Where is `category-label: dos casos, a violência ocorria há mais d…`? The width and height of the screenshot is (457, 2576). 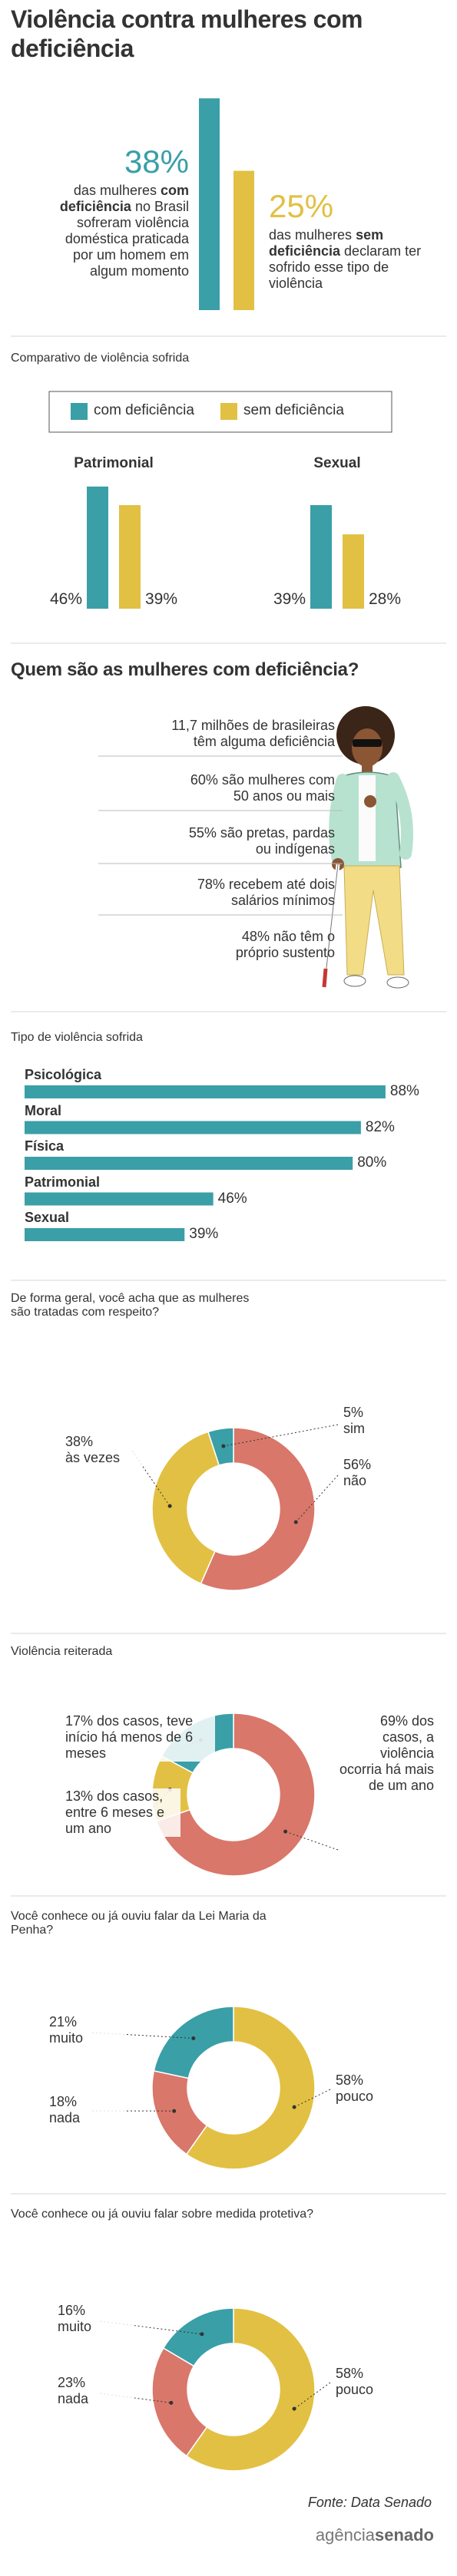 category-label: dos casos, a violência ocorria há mais d… is located at coordinates (387, 1753).